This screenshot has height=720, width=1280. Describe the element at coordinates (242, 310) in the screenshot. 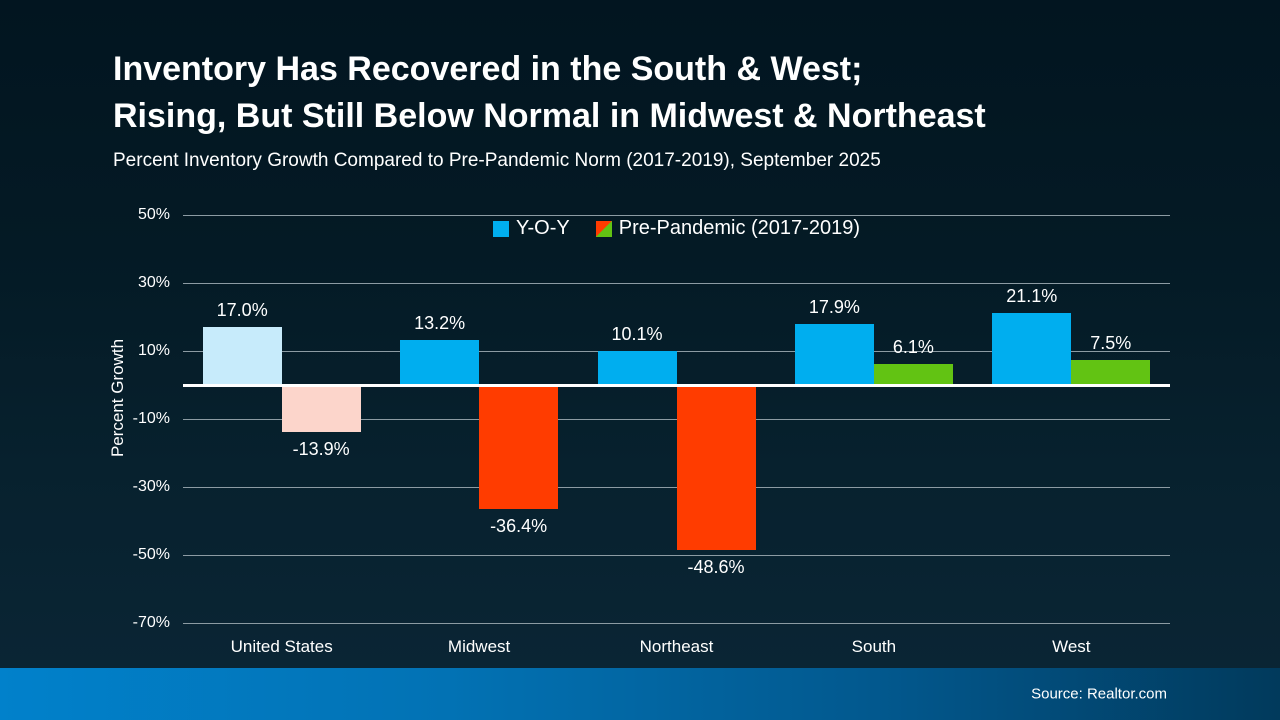

I see `bar-value-label: 17.0%` at that location.